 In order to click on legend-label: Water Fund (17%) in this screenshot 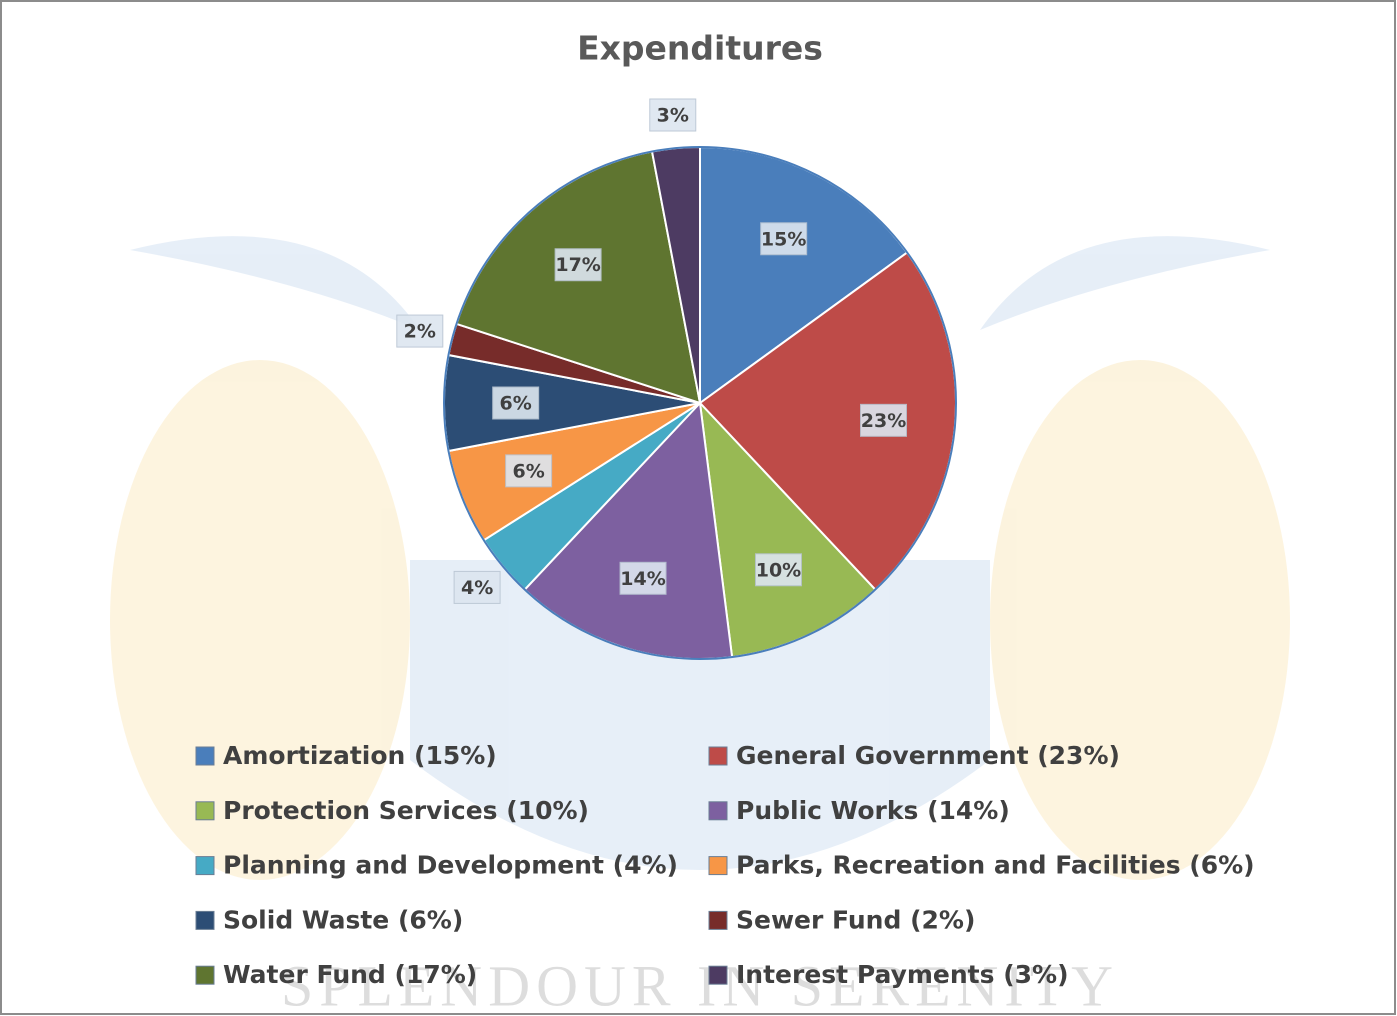, I will do `click(350, 974)`.